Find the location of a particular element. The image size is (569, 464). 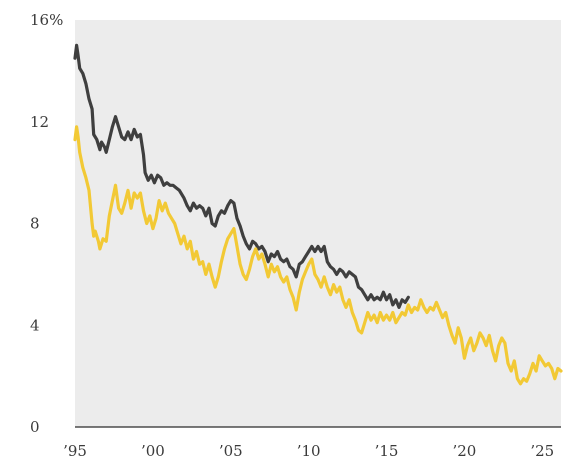

x-tick-label: ’20 is located at coordinates (464, 451).